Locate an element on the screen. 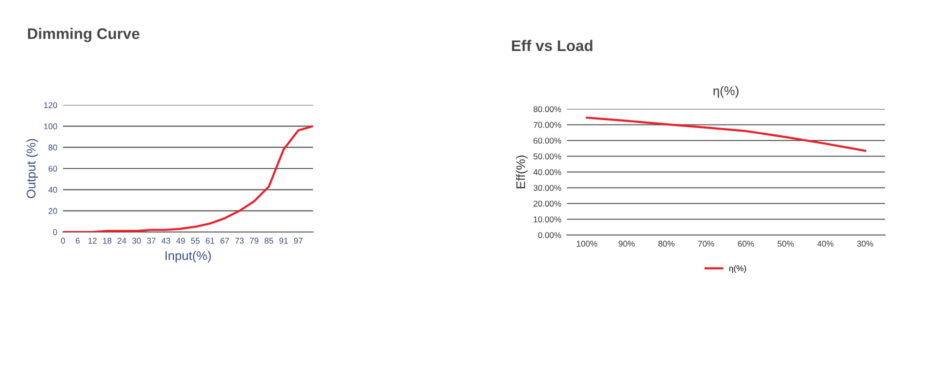 Image resolution: width=943 pixels, height=383 pixels. x-tick-label: 40% is located at coordinates (825, 243).